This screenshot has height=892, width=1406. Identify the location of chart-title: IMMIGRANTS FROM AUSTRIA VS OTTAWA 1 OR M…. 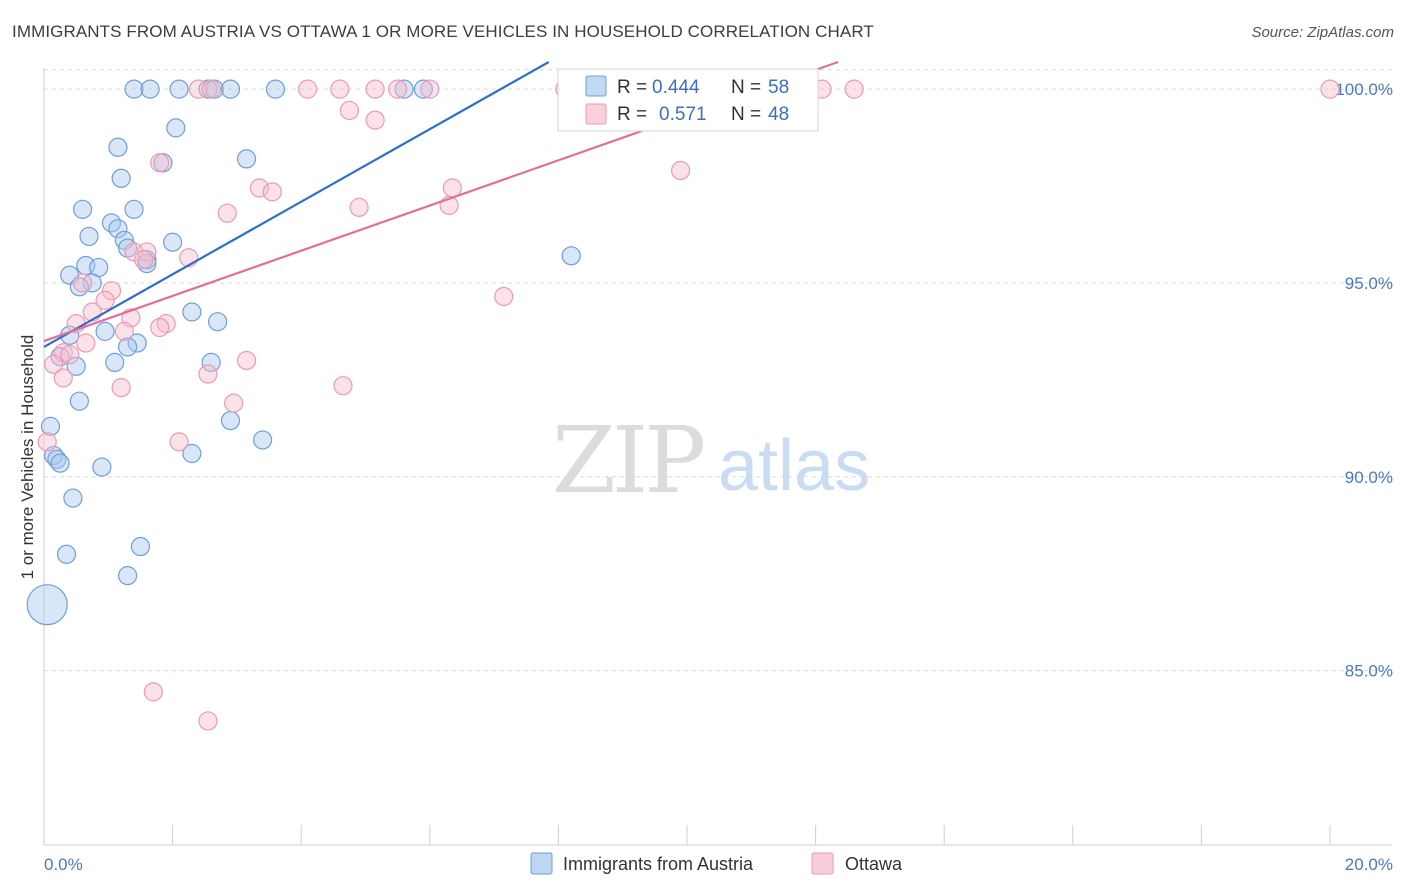
(443, 31).